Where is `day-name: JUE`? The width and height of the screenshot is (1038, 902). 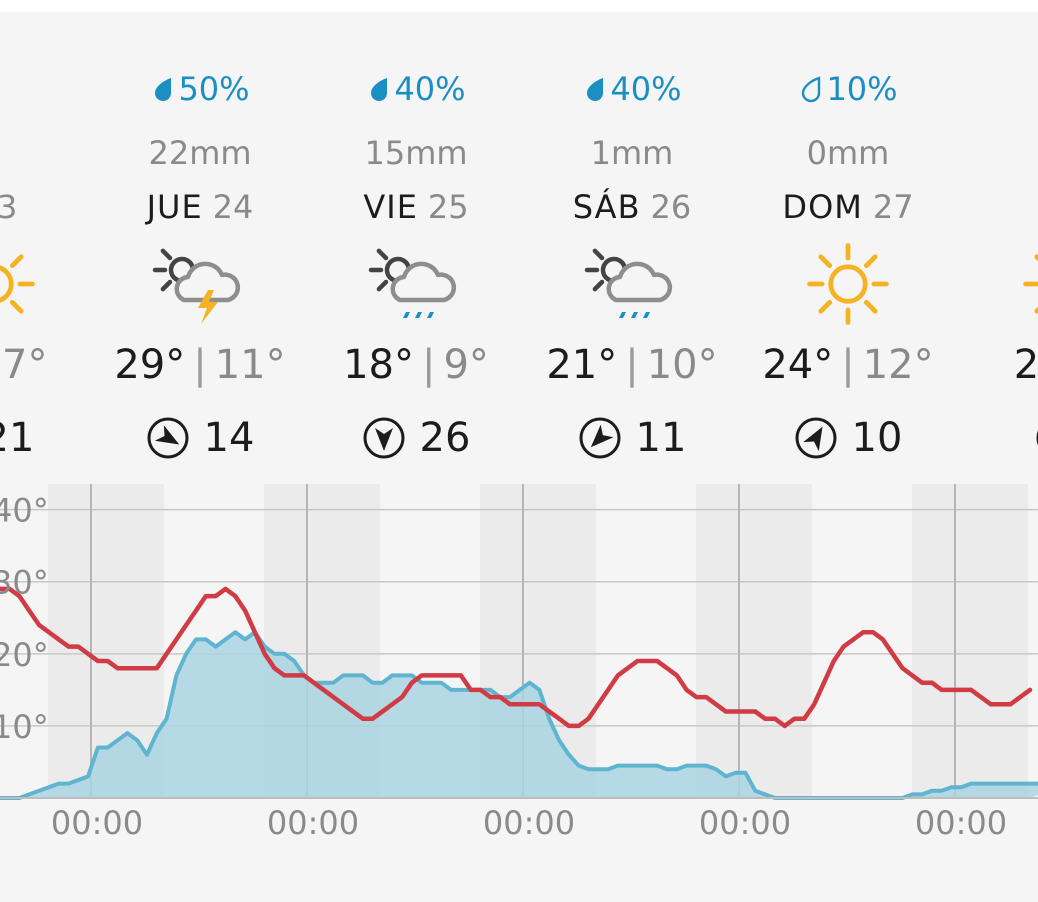 day-name: JUE is located at coordinates (174, 207).